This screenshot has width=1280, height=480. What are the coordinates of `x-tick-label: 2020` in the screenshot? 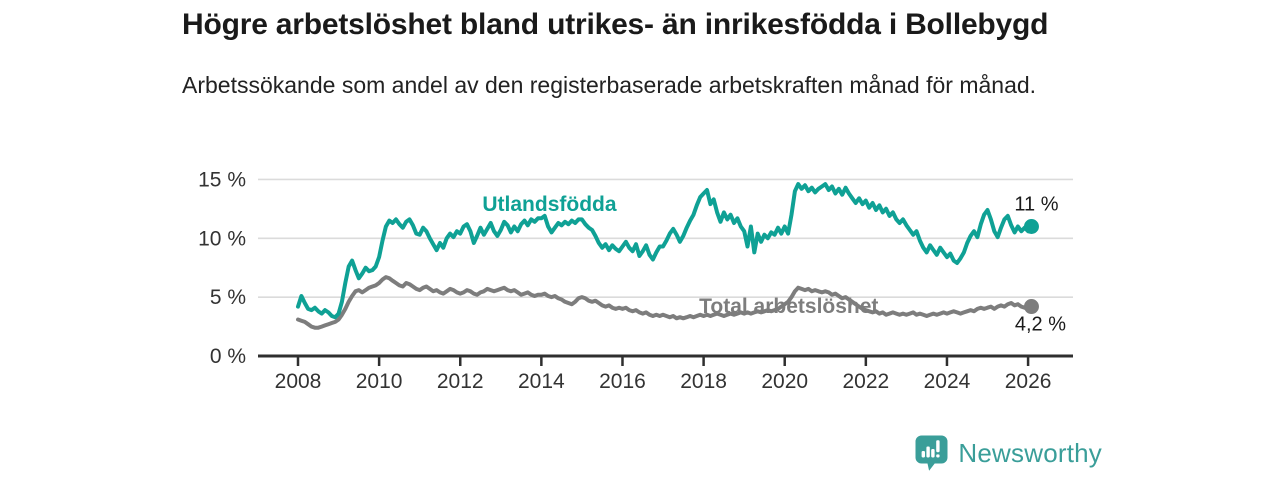 It's located at (784, 381).